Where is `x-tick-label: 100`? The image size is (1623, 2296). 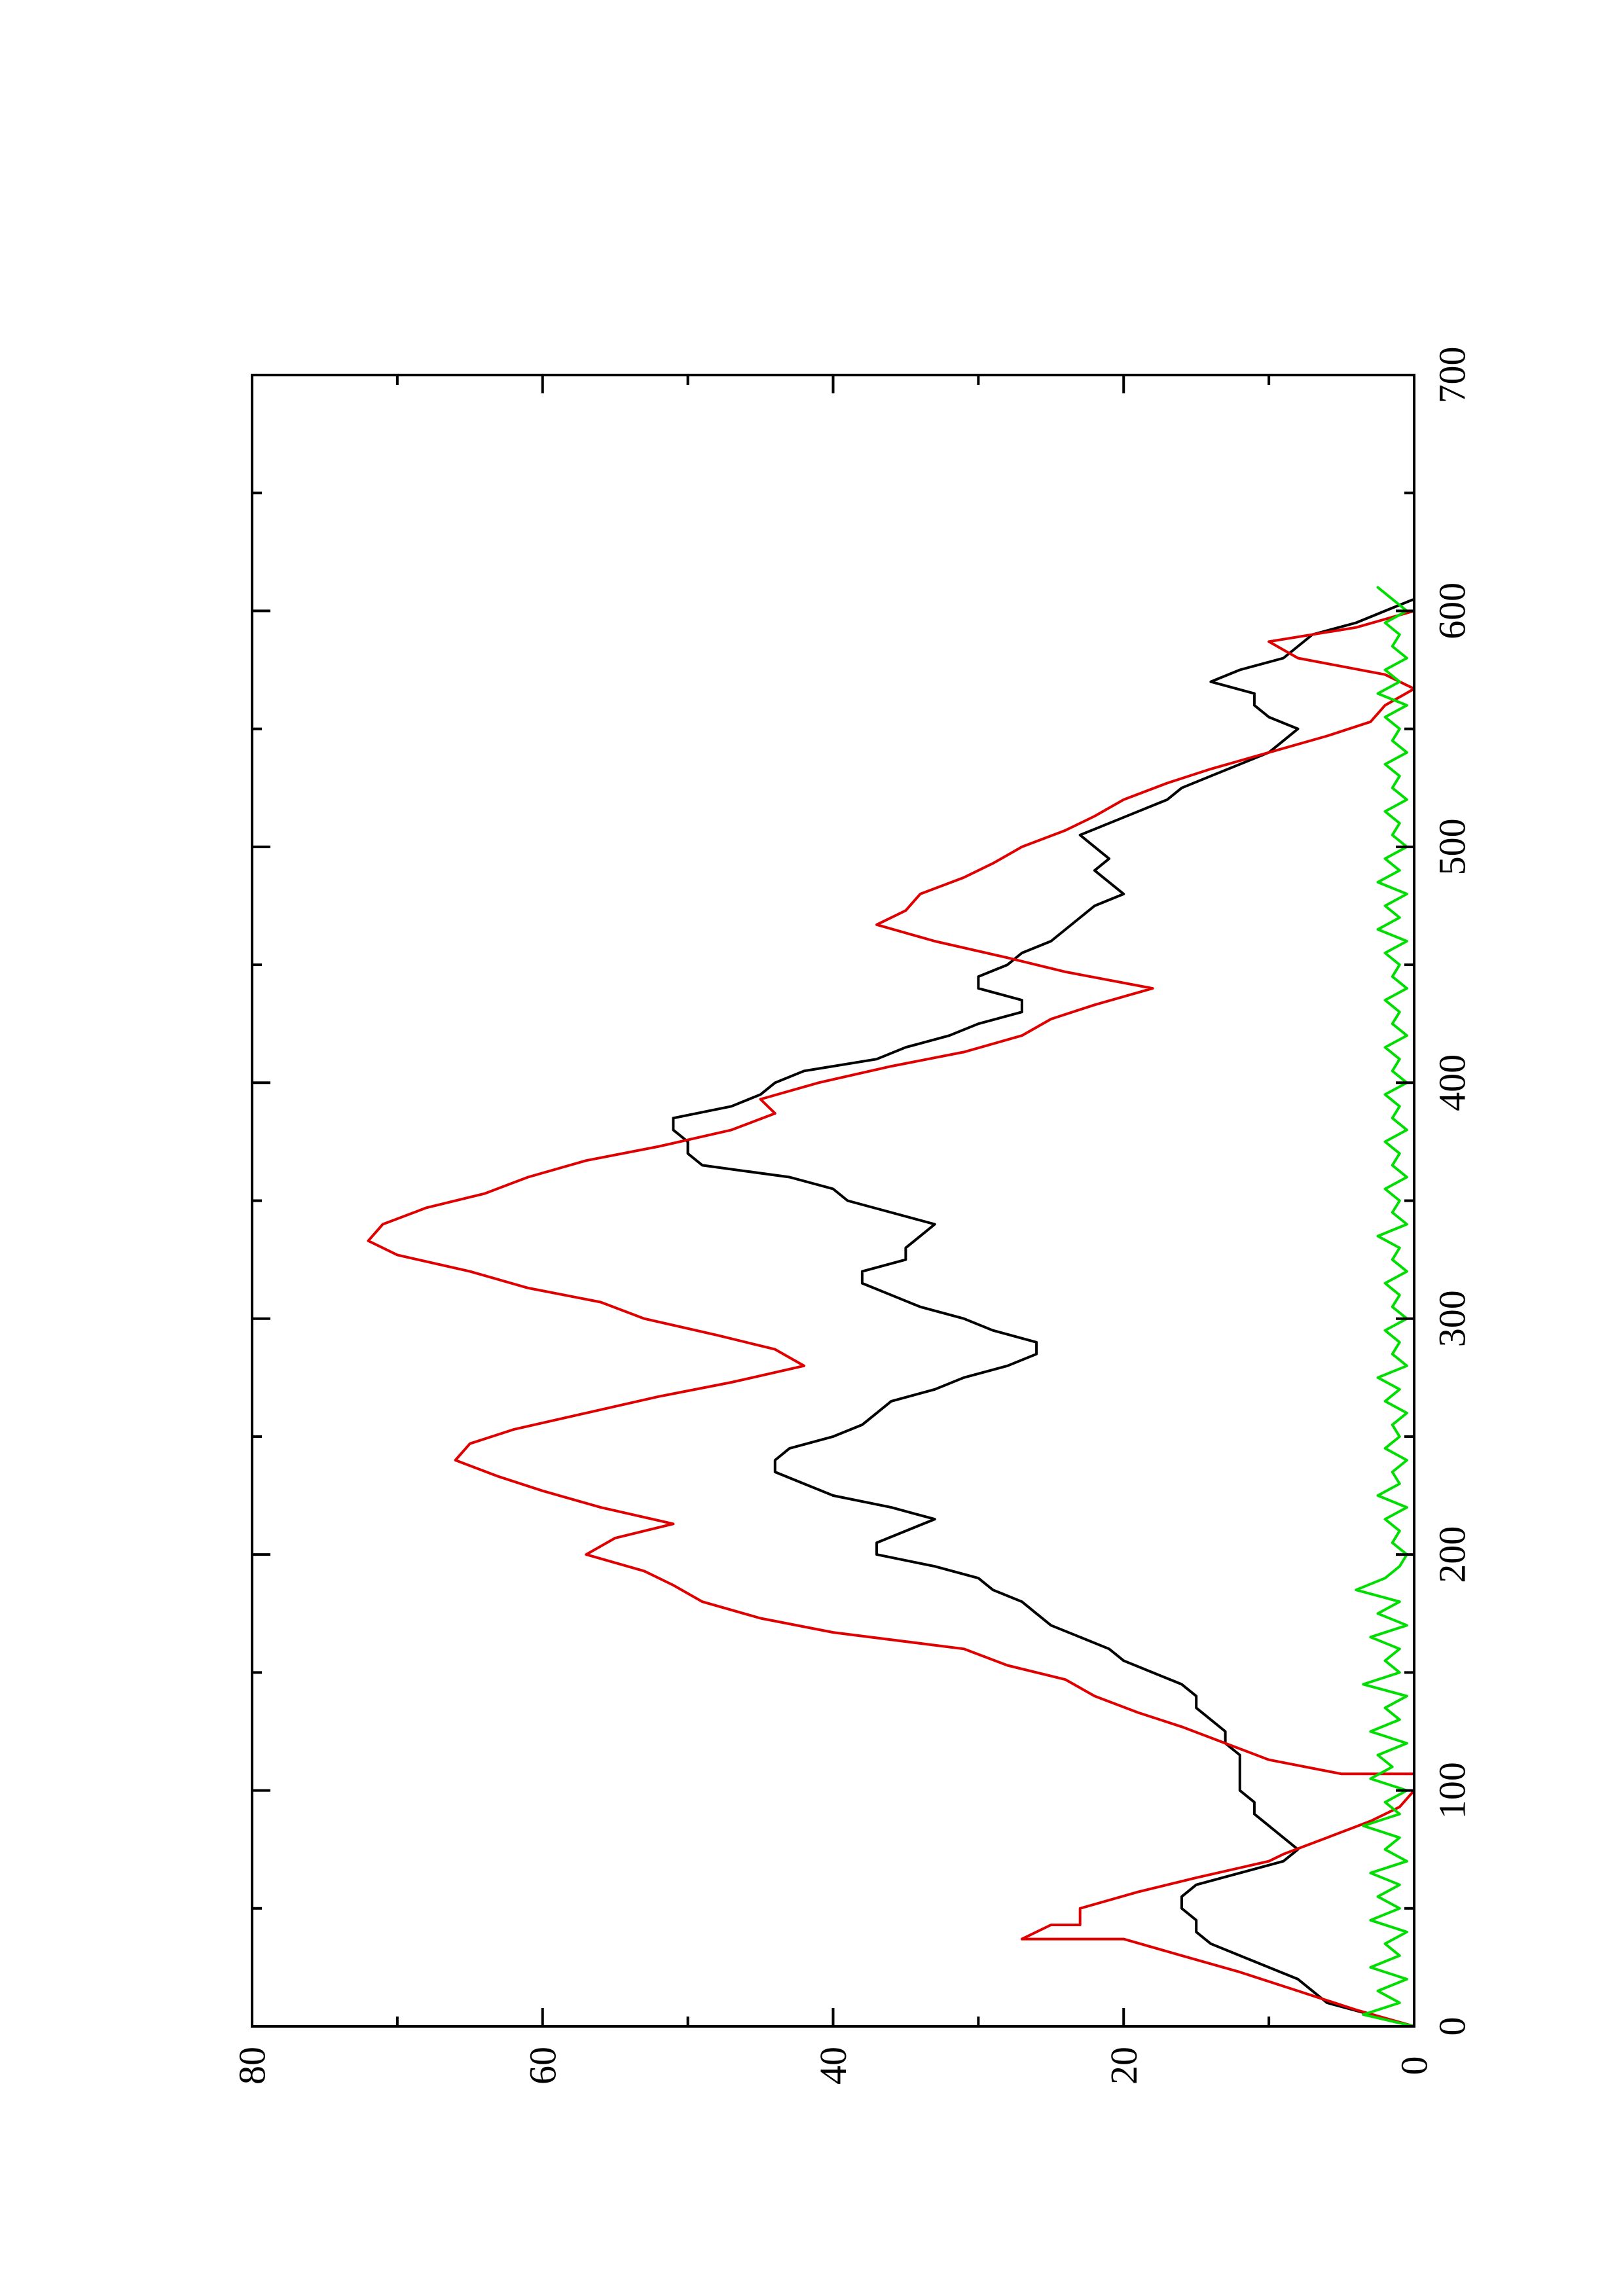 x-tick-label: 100 is located at coordinates (1452, 1790).